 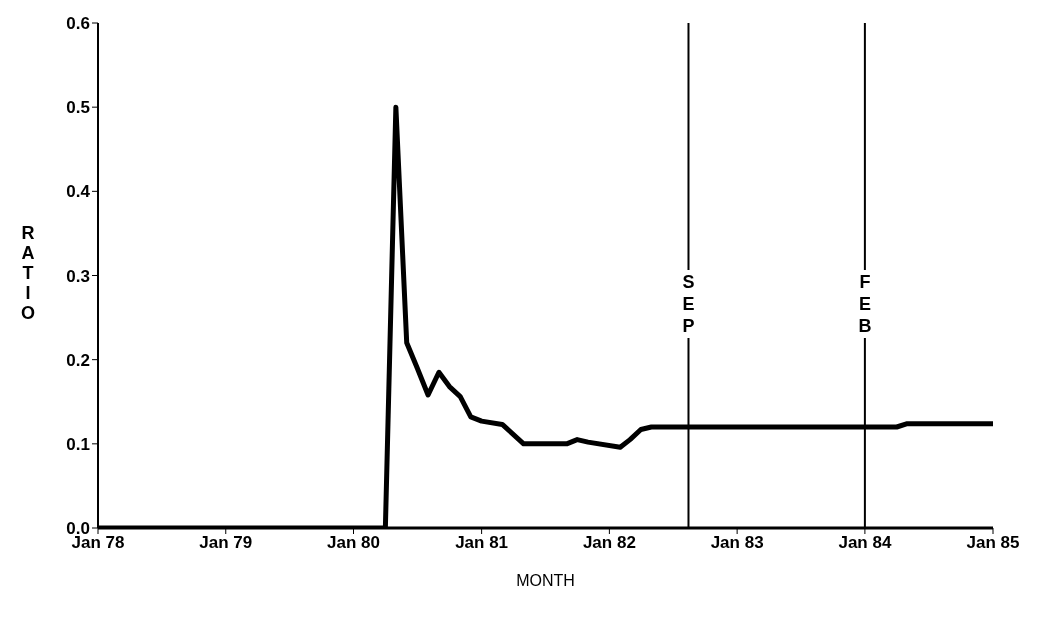 What do you see at coordinates (78, 276) in the screenshot?
I see `y-tick-label: 0.3` at bounding box center [78, 276].